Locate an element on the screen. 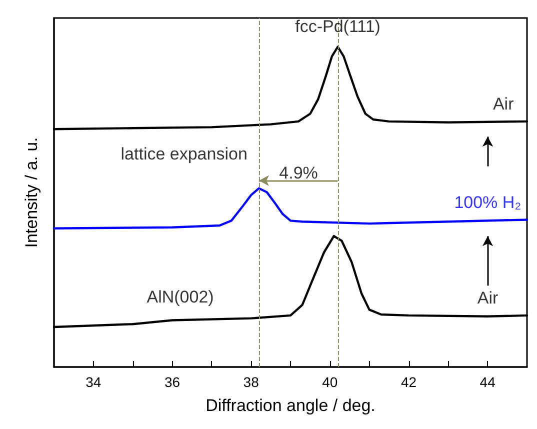 Image resolution: width=537 pixels, height=429 pixels. x-tick-label: 44 is located at coordinates (488, 382).